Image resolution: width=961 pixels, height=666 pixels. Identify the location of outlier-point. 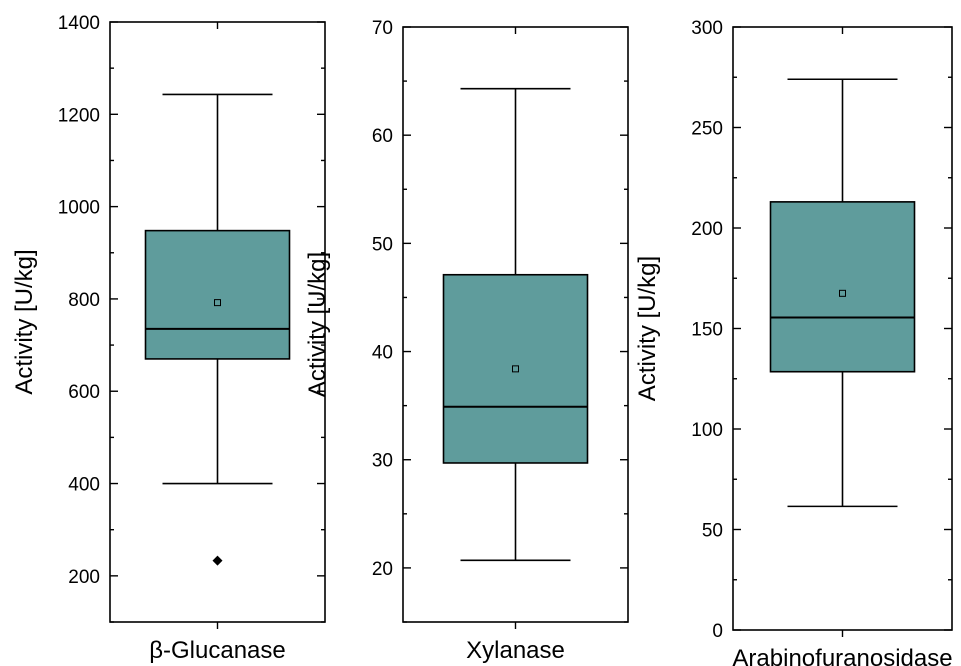
(217, 560).